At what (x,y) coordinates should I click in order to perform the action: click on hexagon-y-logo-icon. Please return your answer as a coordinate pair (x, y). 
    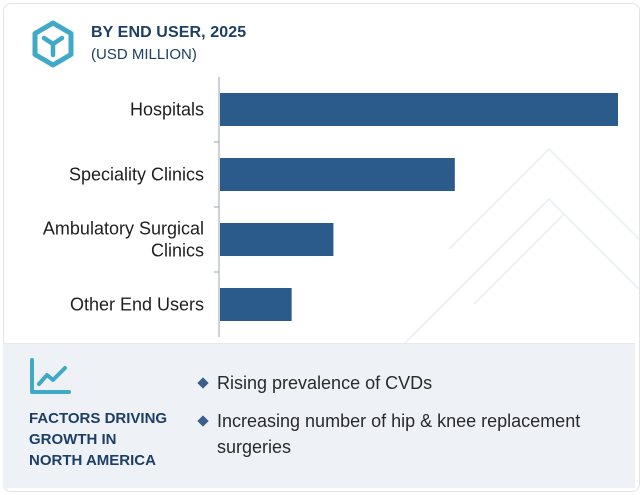
    Looking at the image, I should click on (53, 44).